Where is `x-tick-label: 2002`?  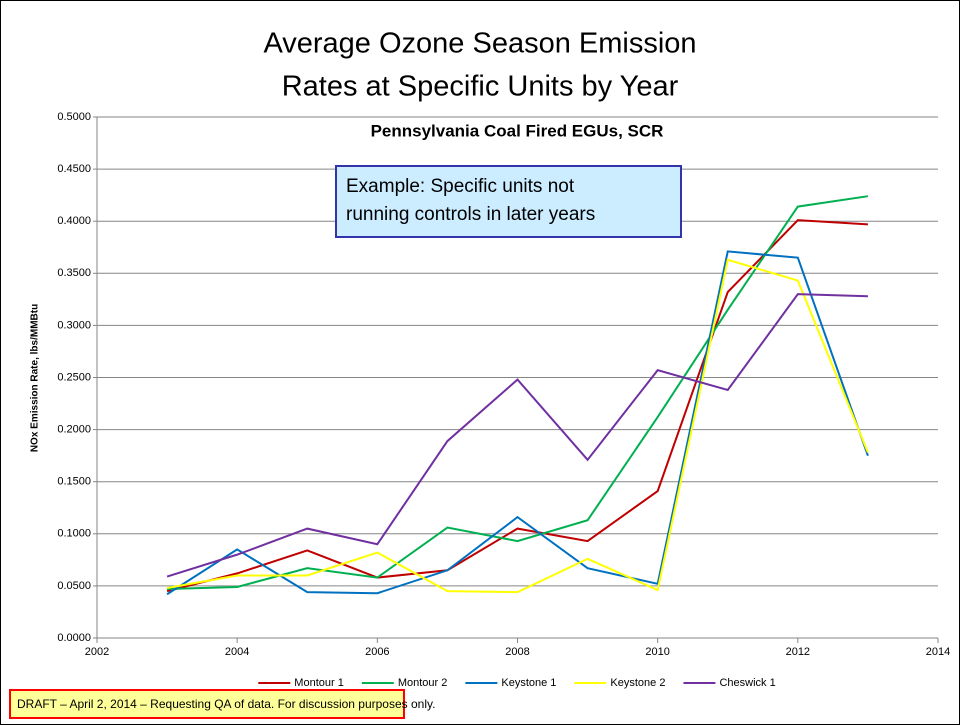 x-tick-label: 2002 is located at coordinates (97, 652).